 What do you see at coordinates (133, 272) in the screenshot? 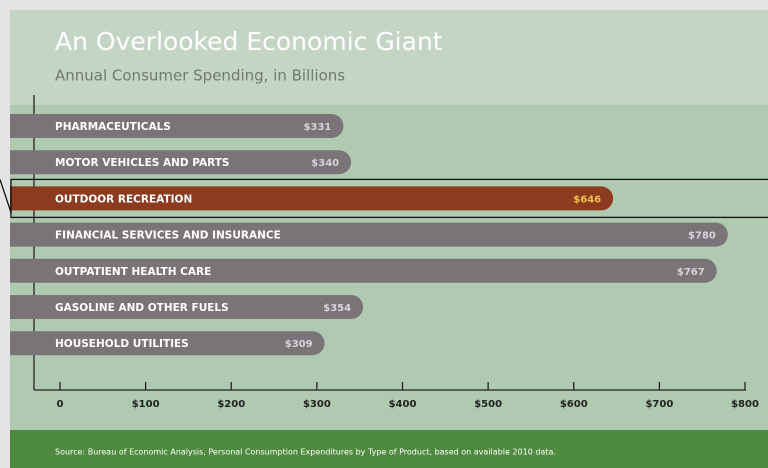
I see `category-label: OUTPATIENT HEALTH CARE` at bounding box center [133, 272].